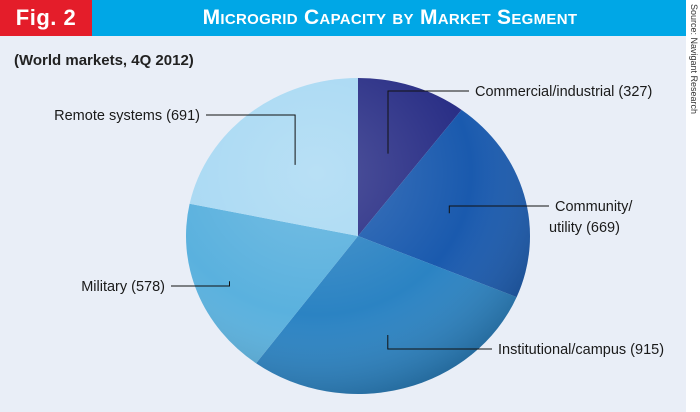  I want to click on figure-number-badge: Fig. 2, so click(46, 18).